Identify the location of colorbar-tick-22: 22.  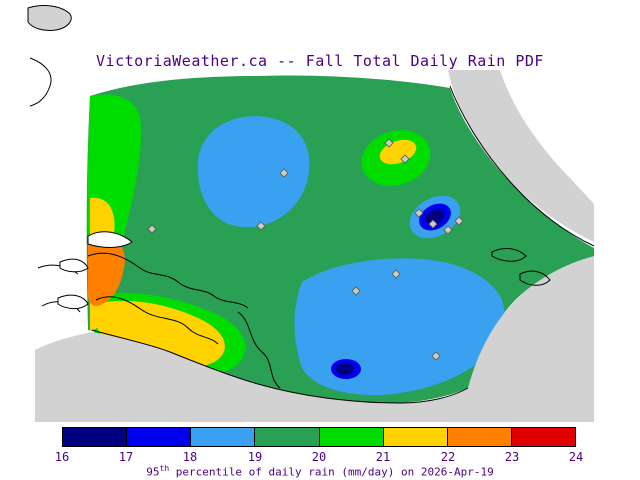
(448, 457).